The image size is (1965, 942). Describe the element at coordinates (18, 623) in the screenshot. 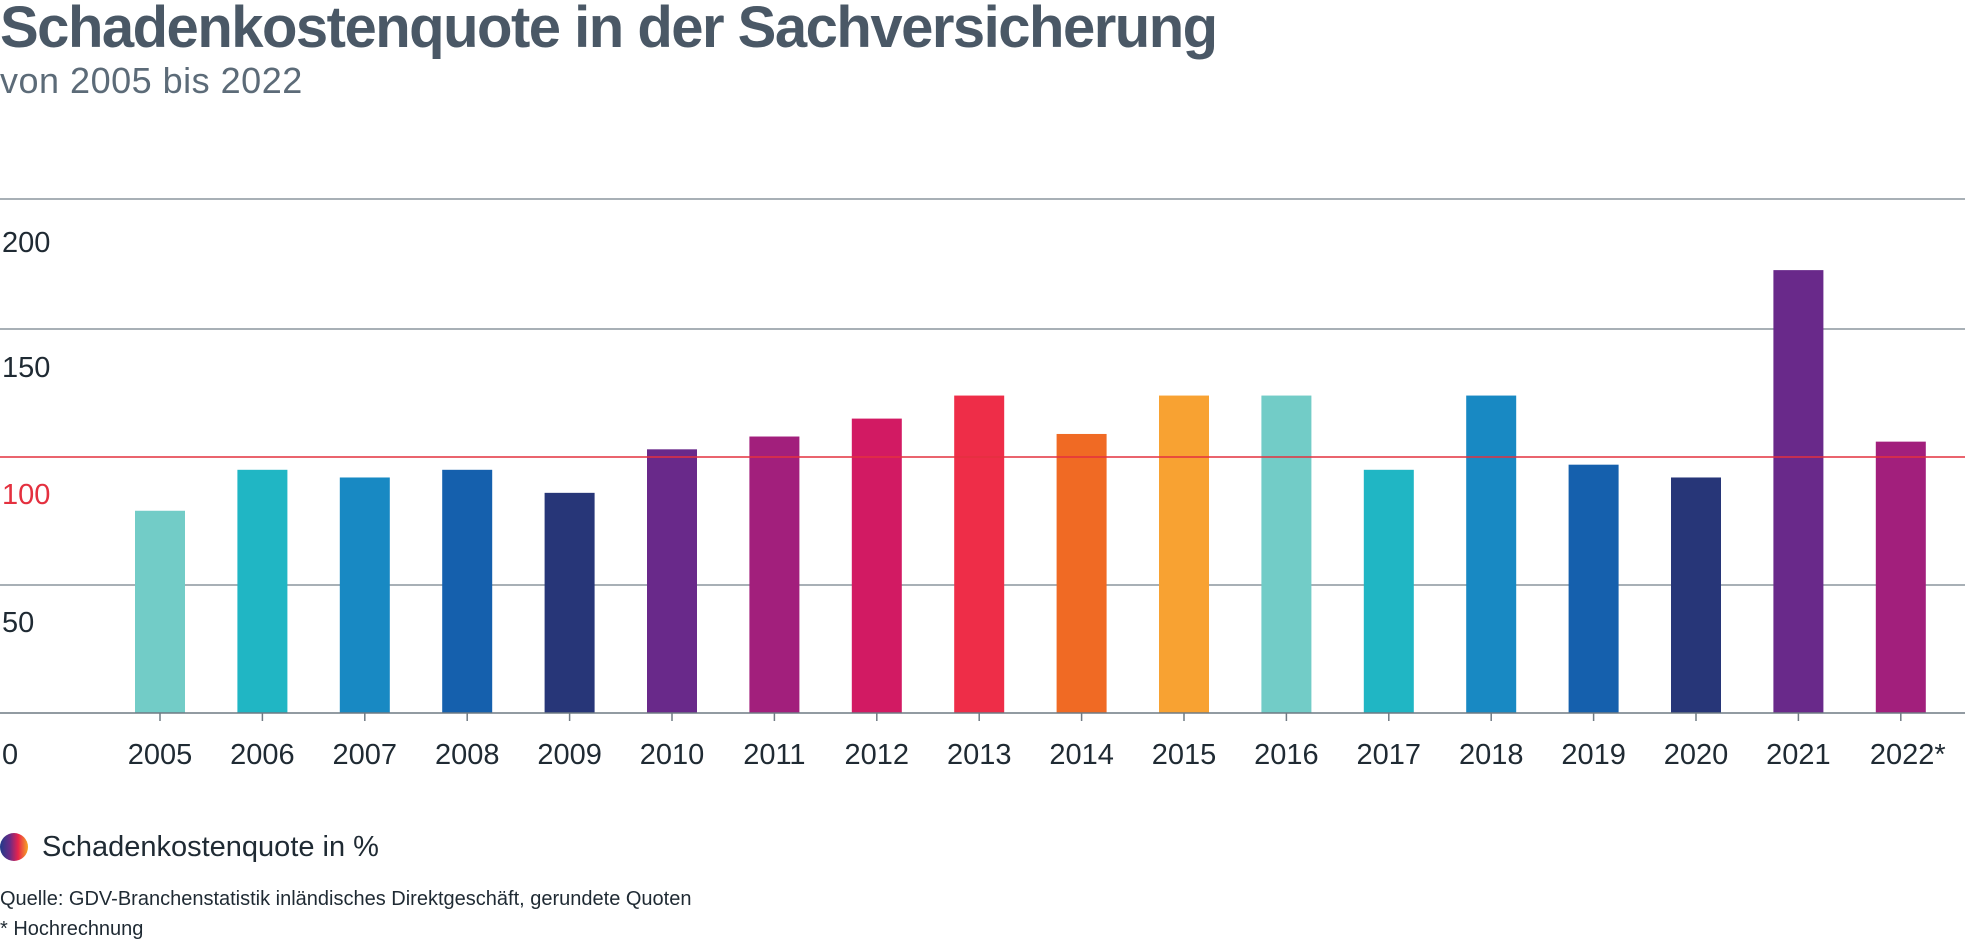

I see `y-tick-label: 50` at that location.